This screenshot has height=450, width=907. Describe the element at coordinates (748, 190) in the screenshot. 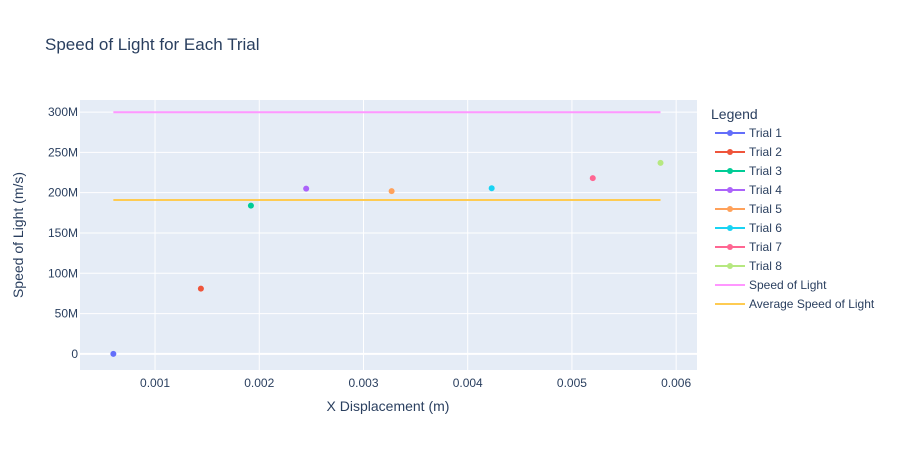

I see `legend-item-trial-4: Trial 4` at that location.